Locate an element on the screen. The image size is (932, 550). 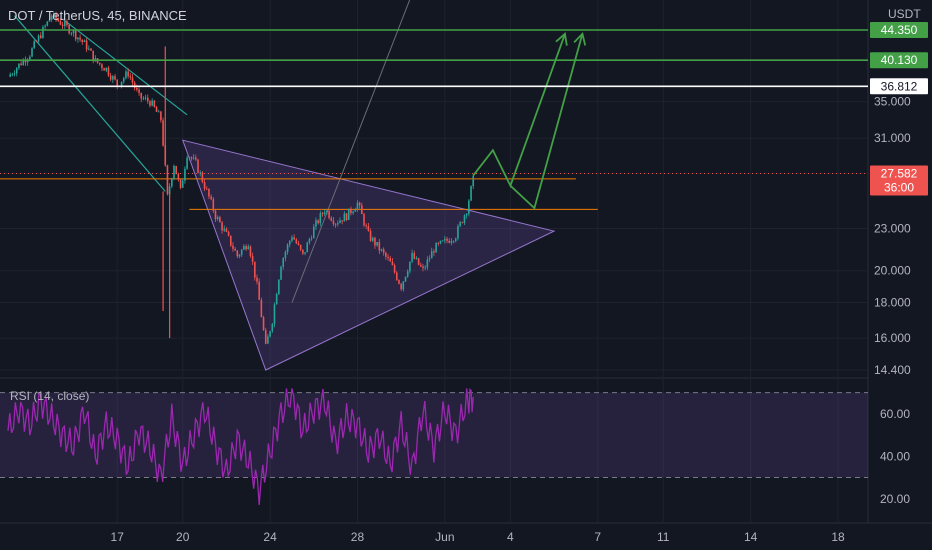
rsi-tick-label: 20.00 is located at coordinates (895, 499).